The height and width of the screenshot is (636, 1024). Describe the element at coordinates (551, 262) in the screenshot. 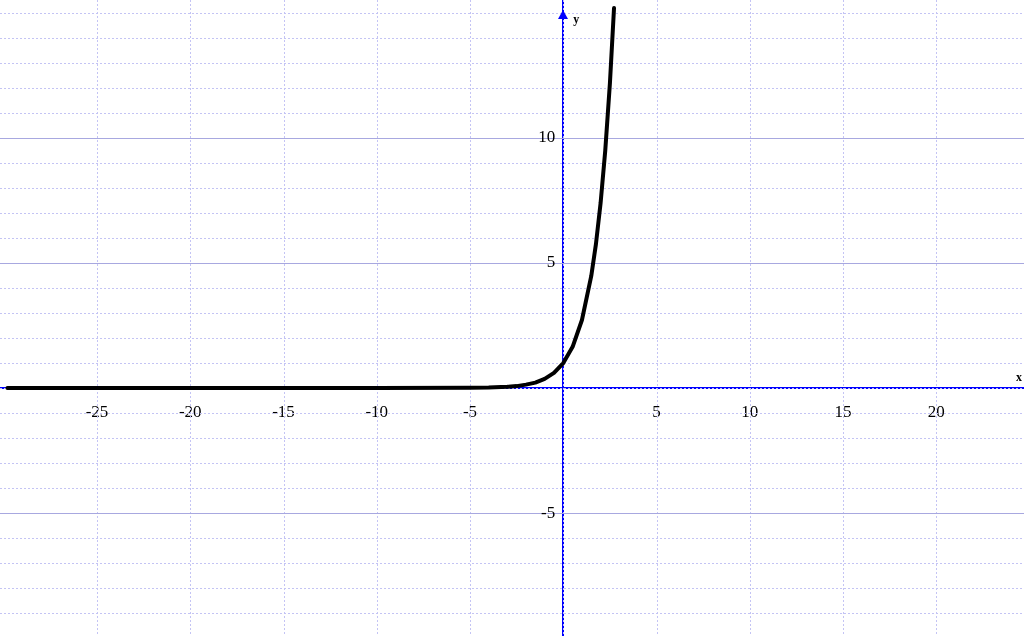

I see `y-tick-label: 5` at that location.